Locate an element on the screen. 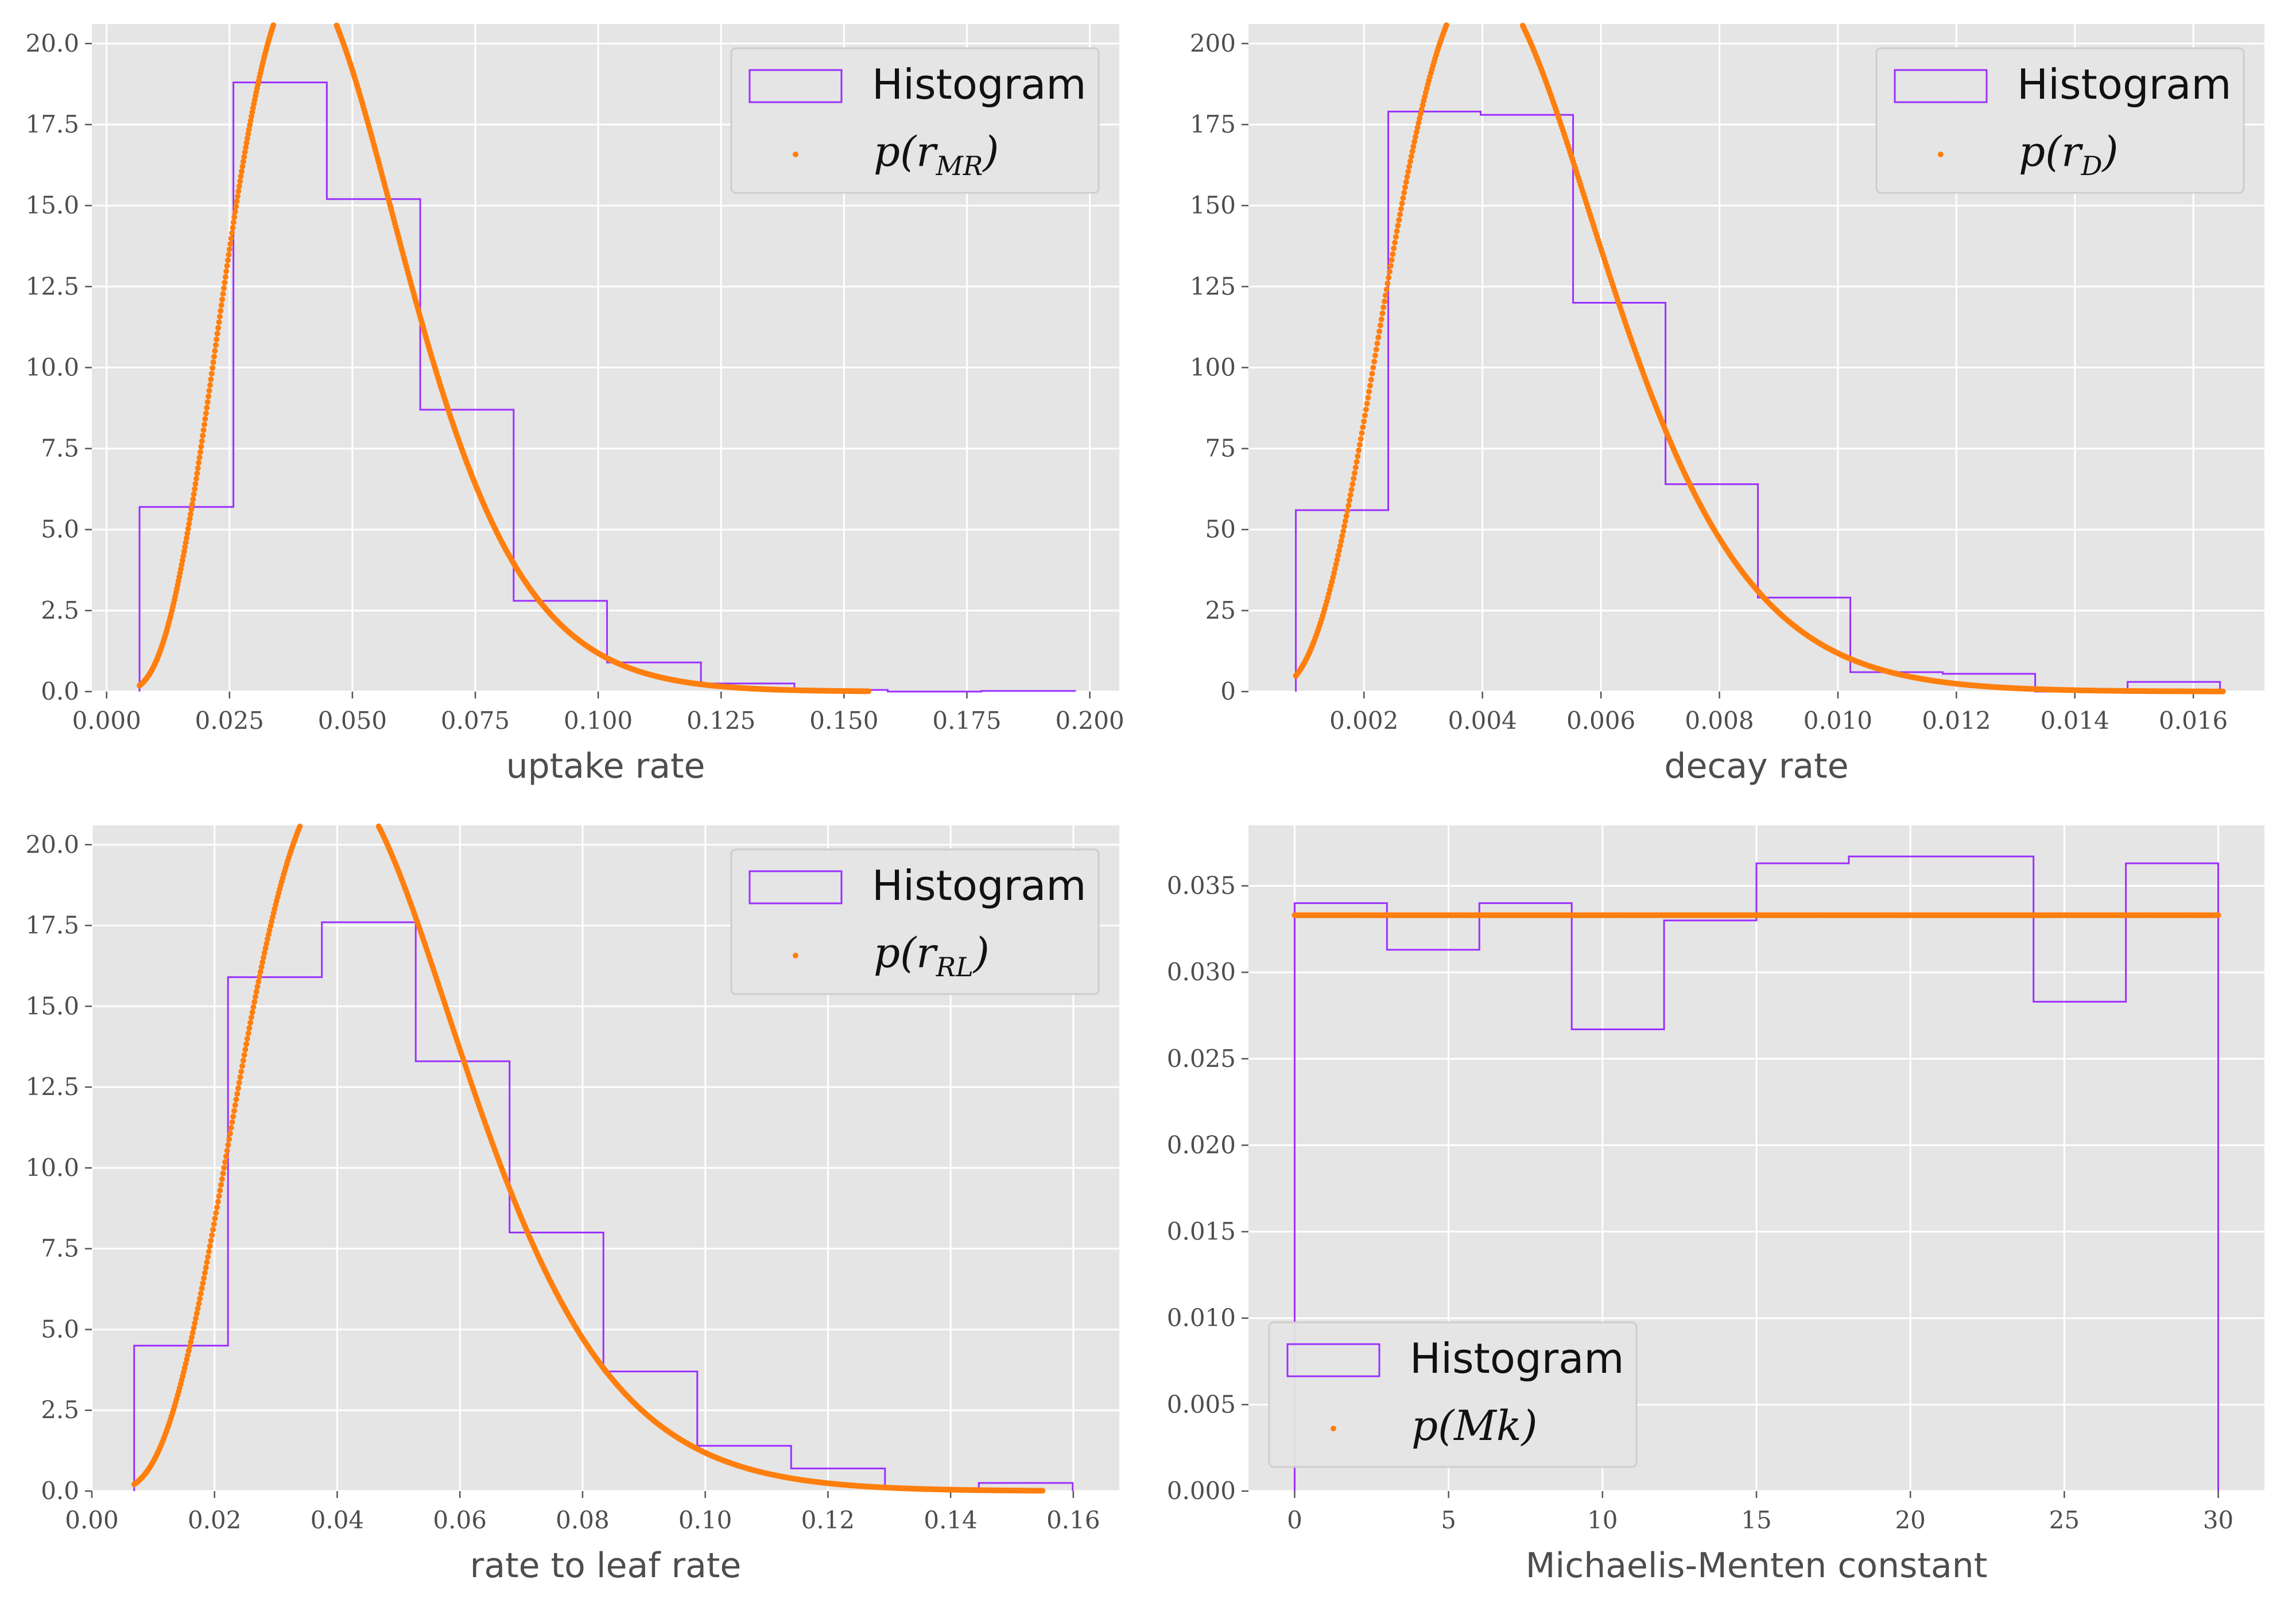  legend-pdf-label: p(rD) is located at coordinates (2069, 154).